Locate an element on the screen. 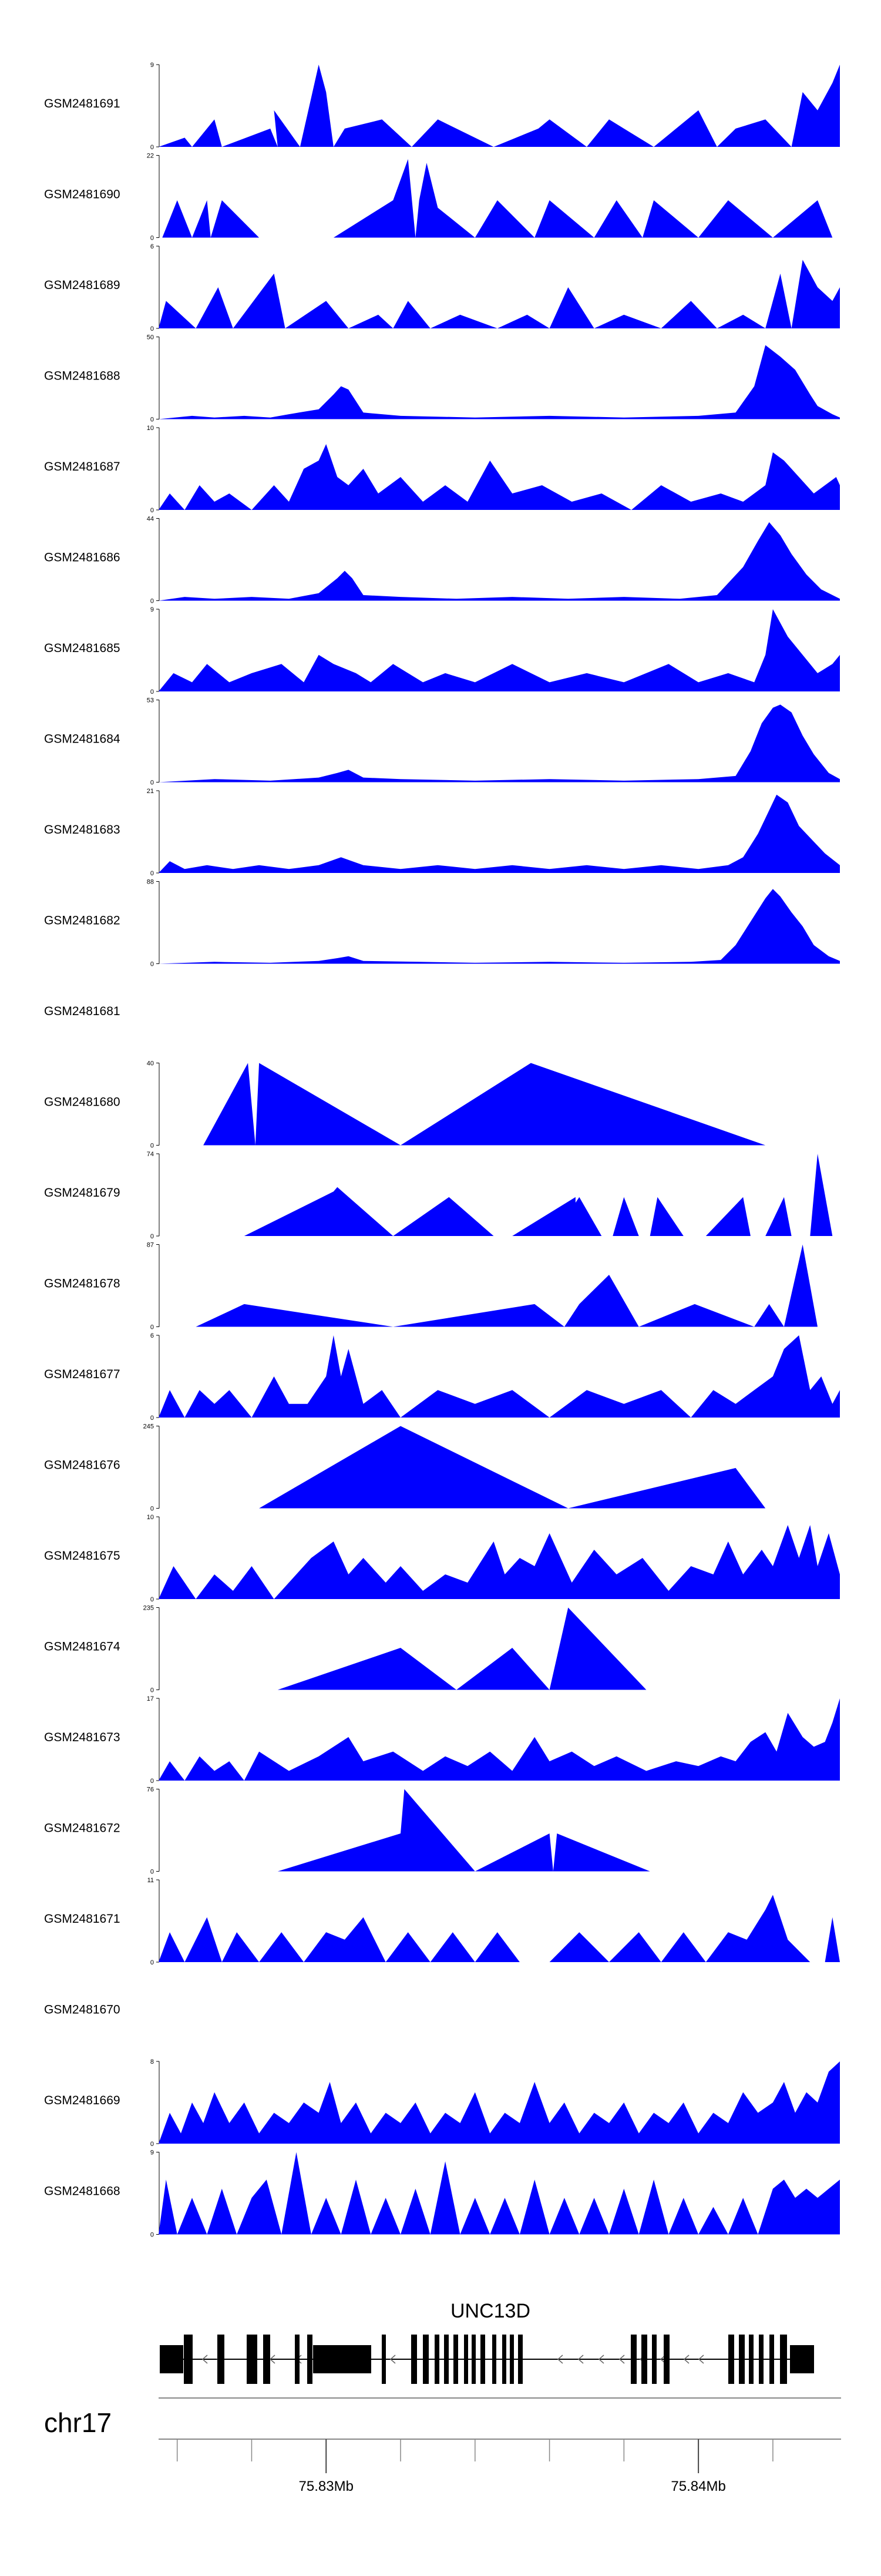  track-label: GSM2481674 is located at coordinates (82, 1647).